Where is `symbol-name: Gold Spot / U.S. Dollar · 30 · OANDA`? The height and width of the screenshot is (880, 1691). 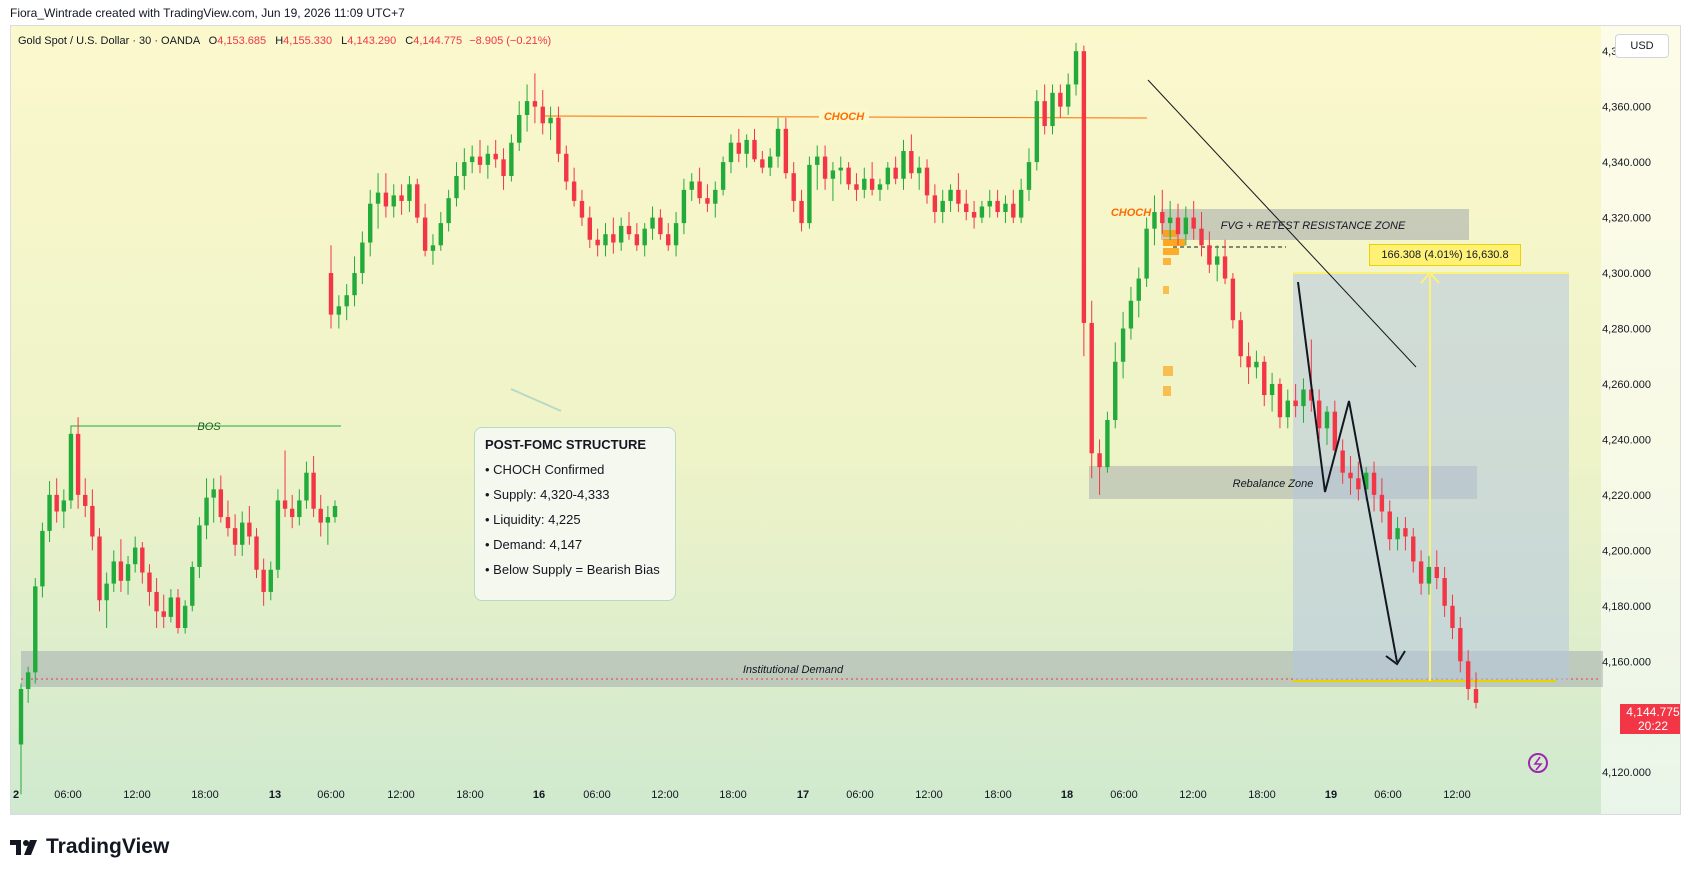
symbol-name: Gold Spot / U.S. Dollar · 30 · OANDA is located at coordinates (109, 41).